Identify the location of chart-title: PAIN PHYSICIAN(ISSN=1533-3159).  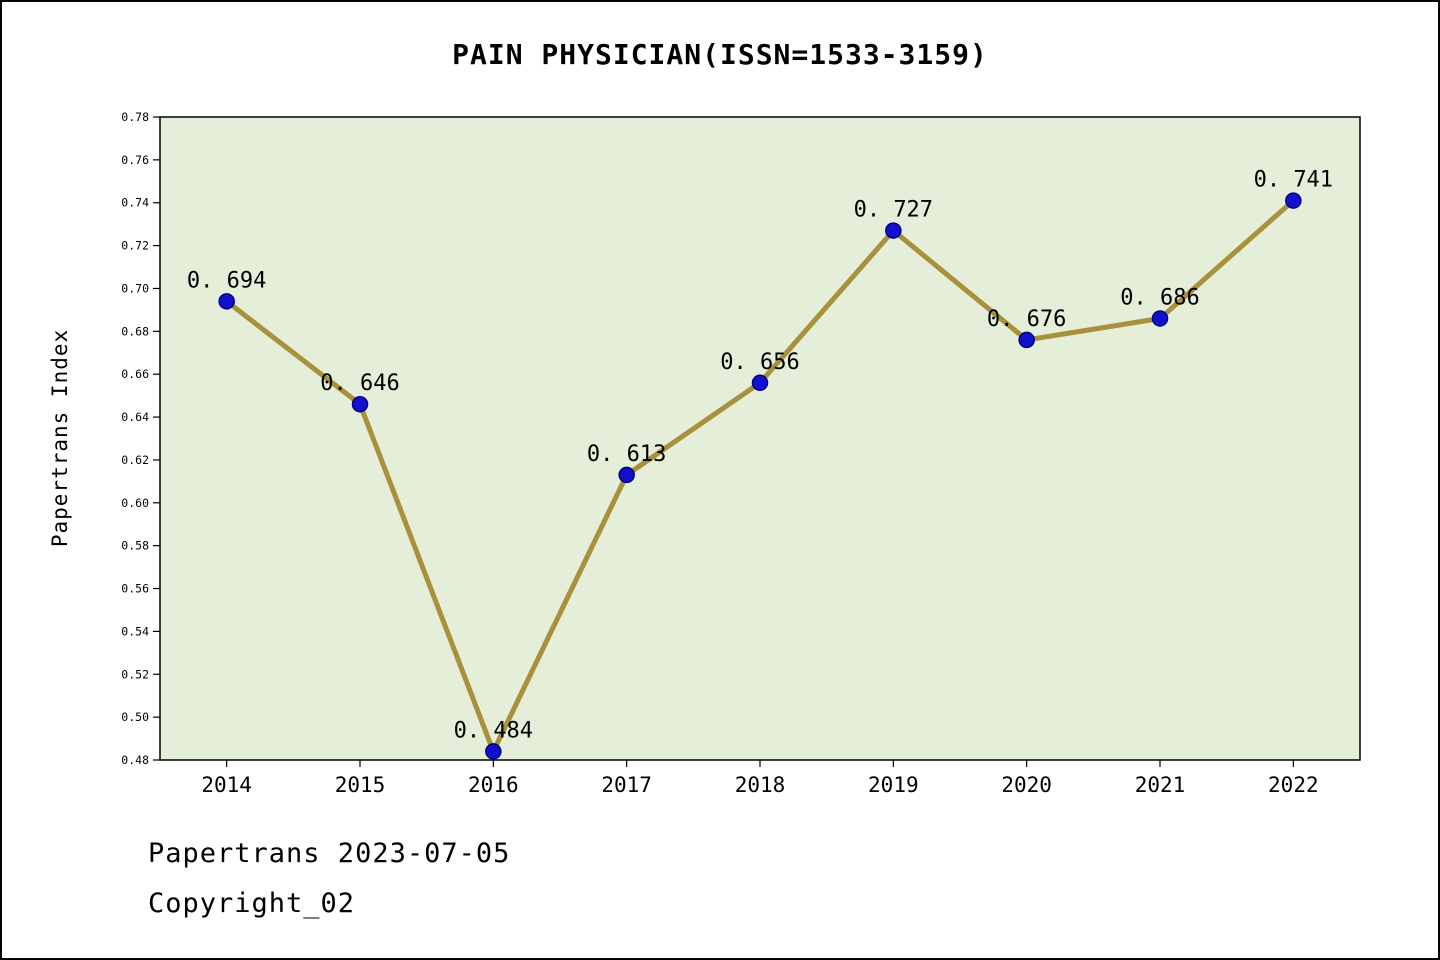
(720, 54).